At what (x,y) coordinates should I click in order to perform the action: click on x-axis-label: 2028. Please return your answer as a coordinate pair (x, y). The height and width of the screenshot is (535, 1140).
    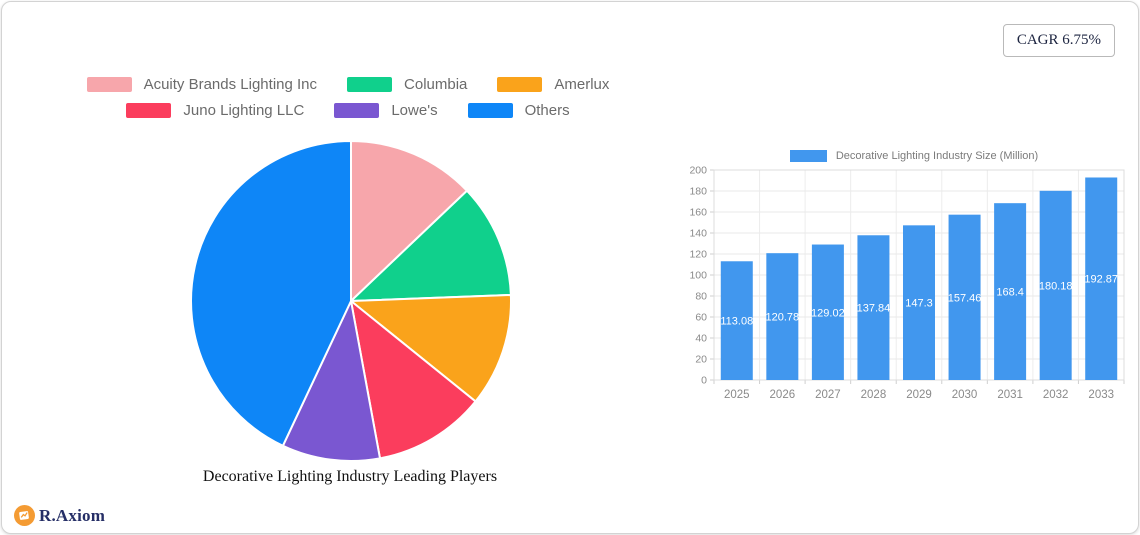
    Looking at the image, I should click on (874, 395).